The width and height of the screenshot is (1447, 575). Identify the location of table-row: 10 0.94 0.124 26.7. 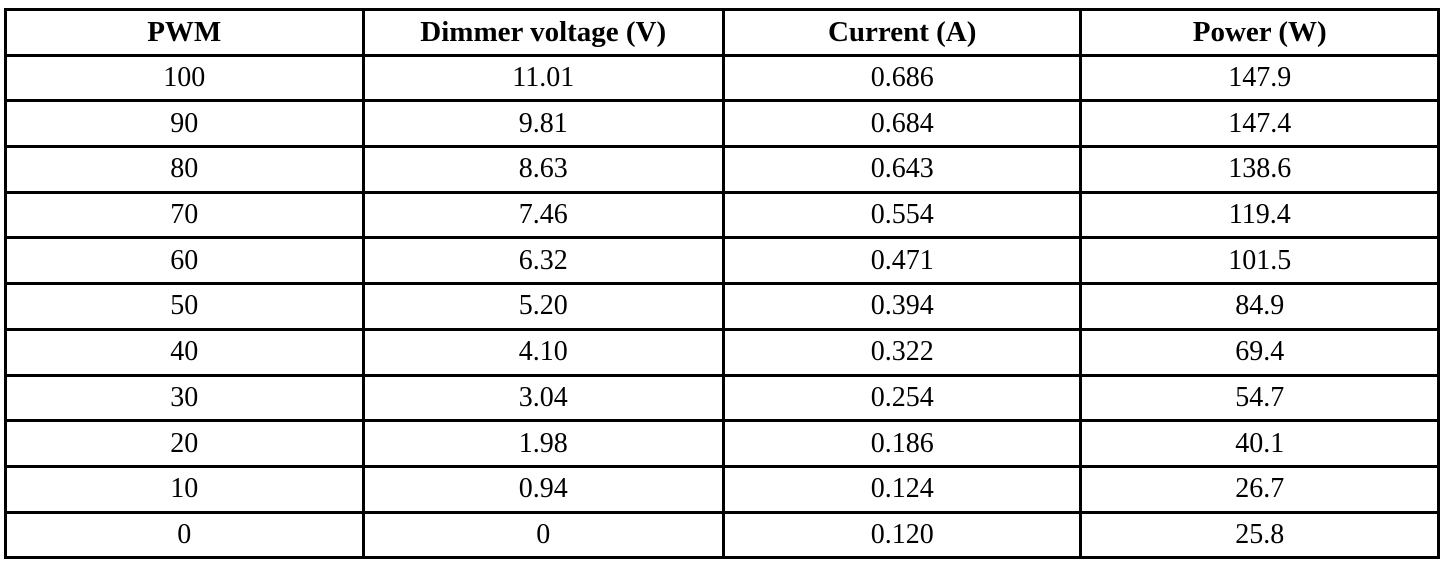
(722, 489).